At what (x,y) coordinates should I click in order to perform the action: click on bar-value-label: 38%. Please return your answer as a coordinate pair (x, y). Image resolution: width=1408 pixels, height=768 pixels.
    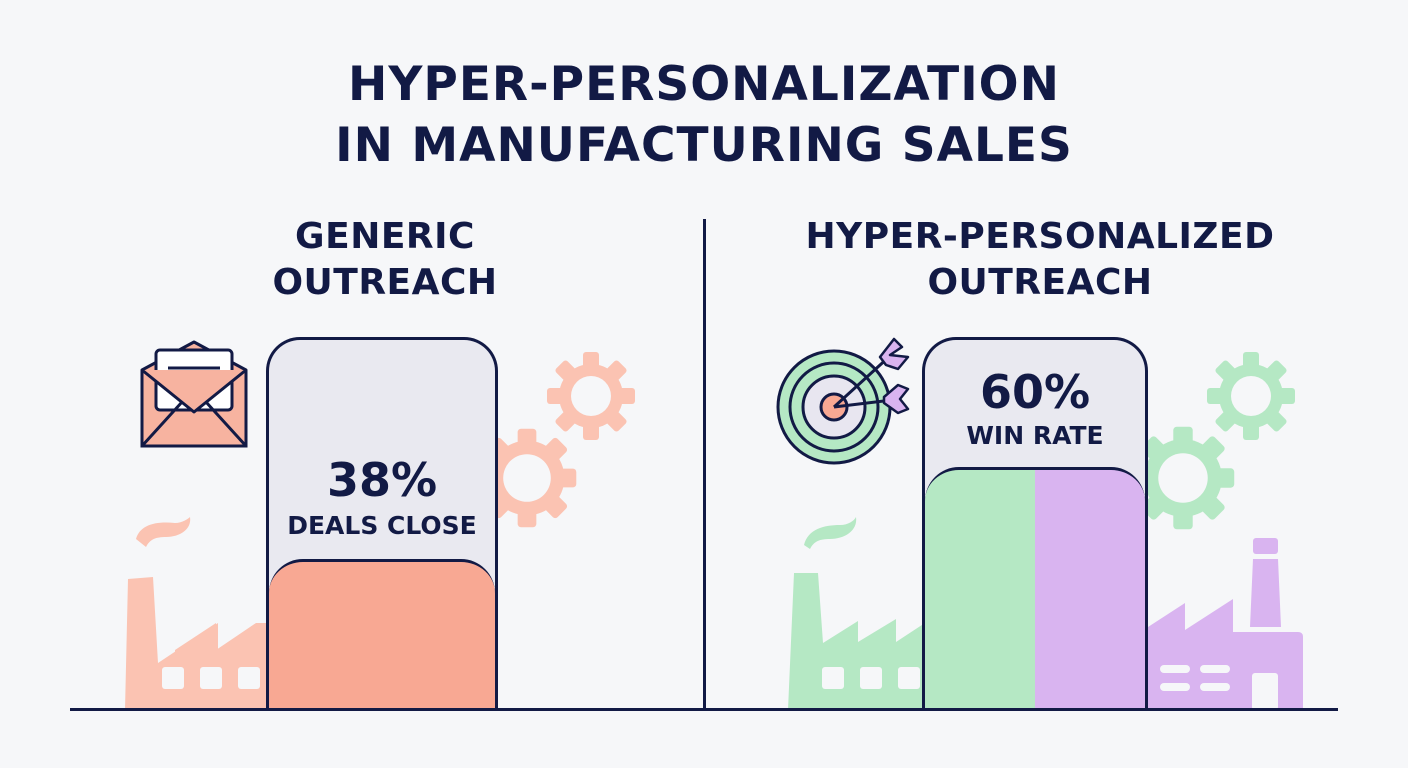
    Looking at the image, I should click on (382, 480).